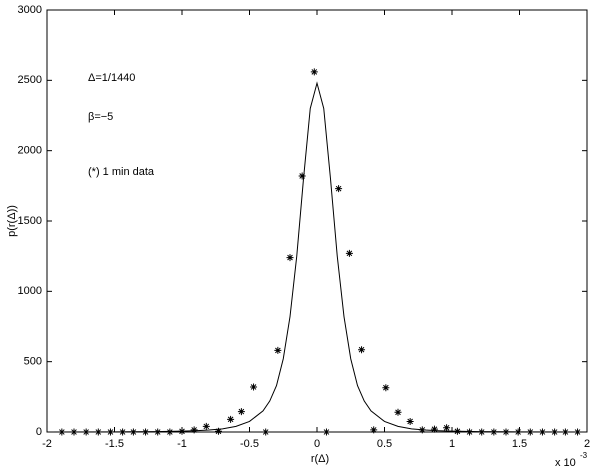 The width and height of the screenshot is (599, 470). What do you see at coordinates (587, 444) in the screenshot?
I see `x-tick-label: 2` at bounding box center [587, 444].